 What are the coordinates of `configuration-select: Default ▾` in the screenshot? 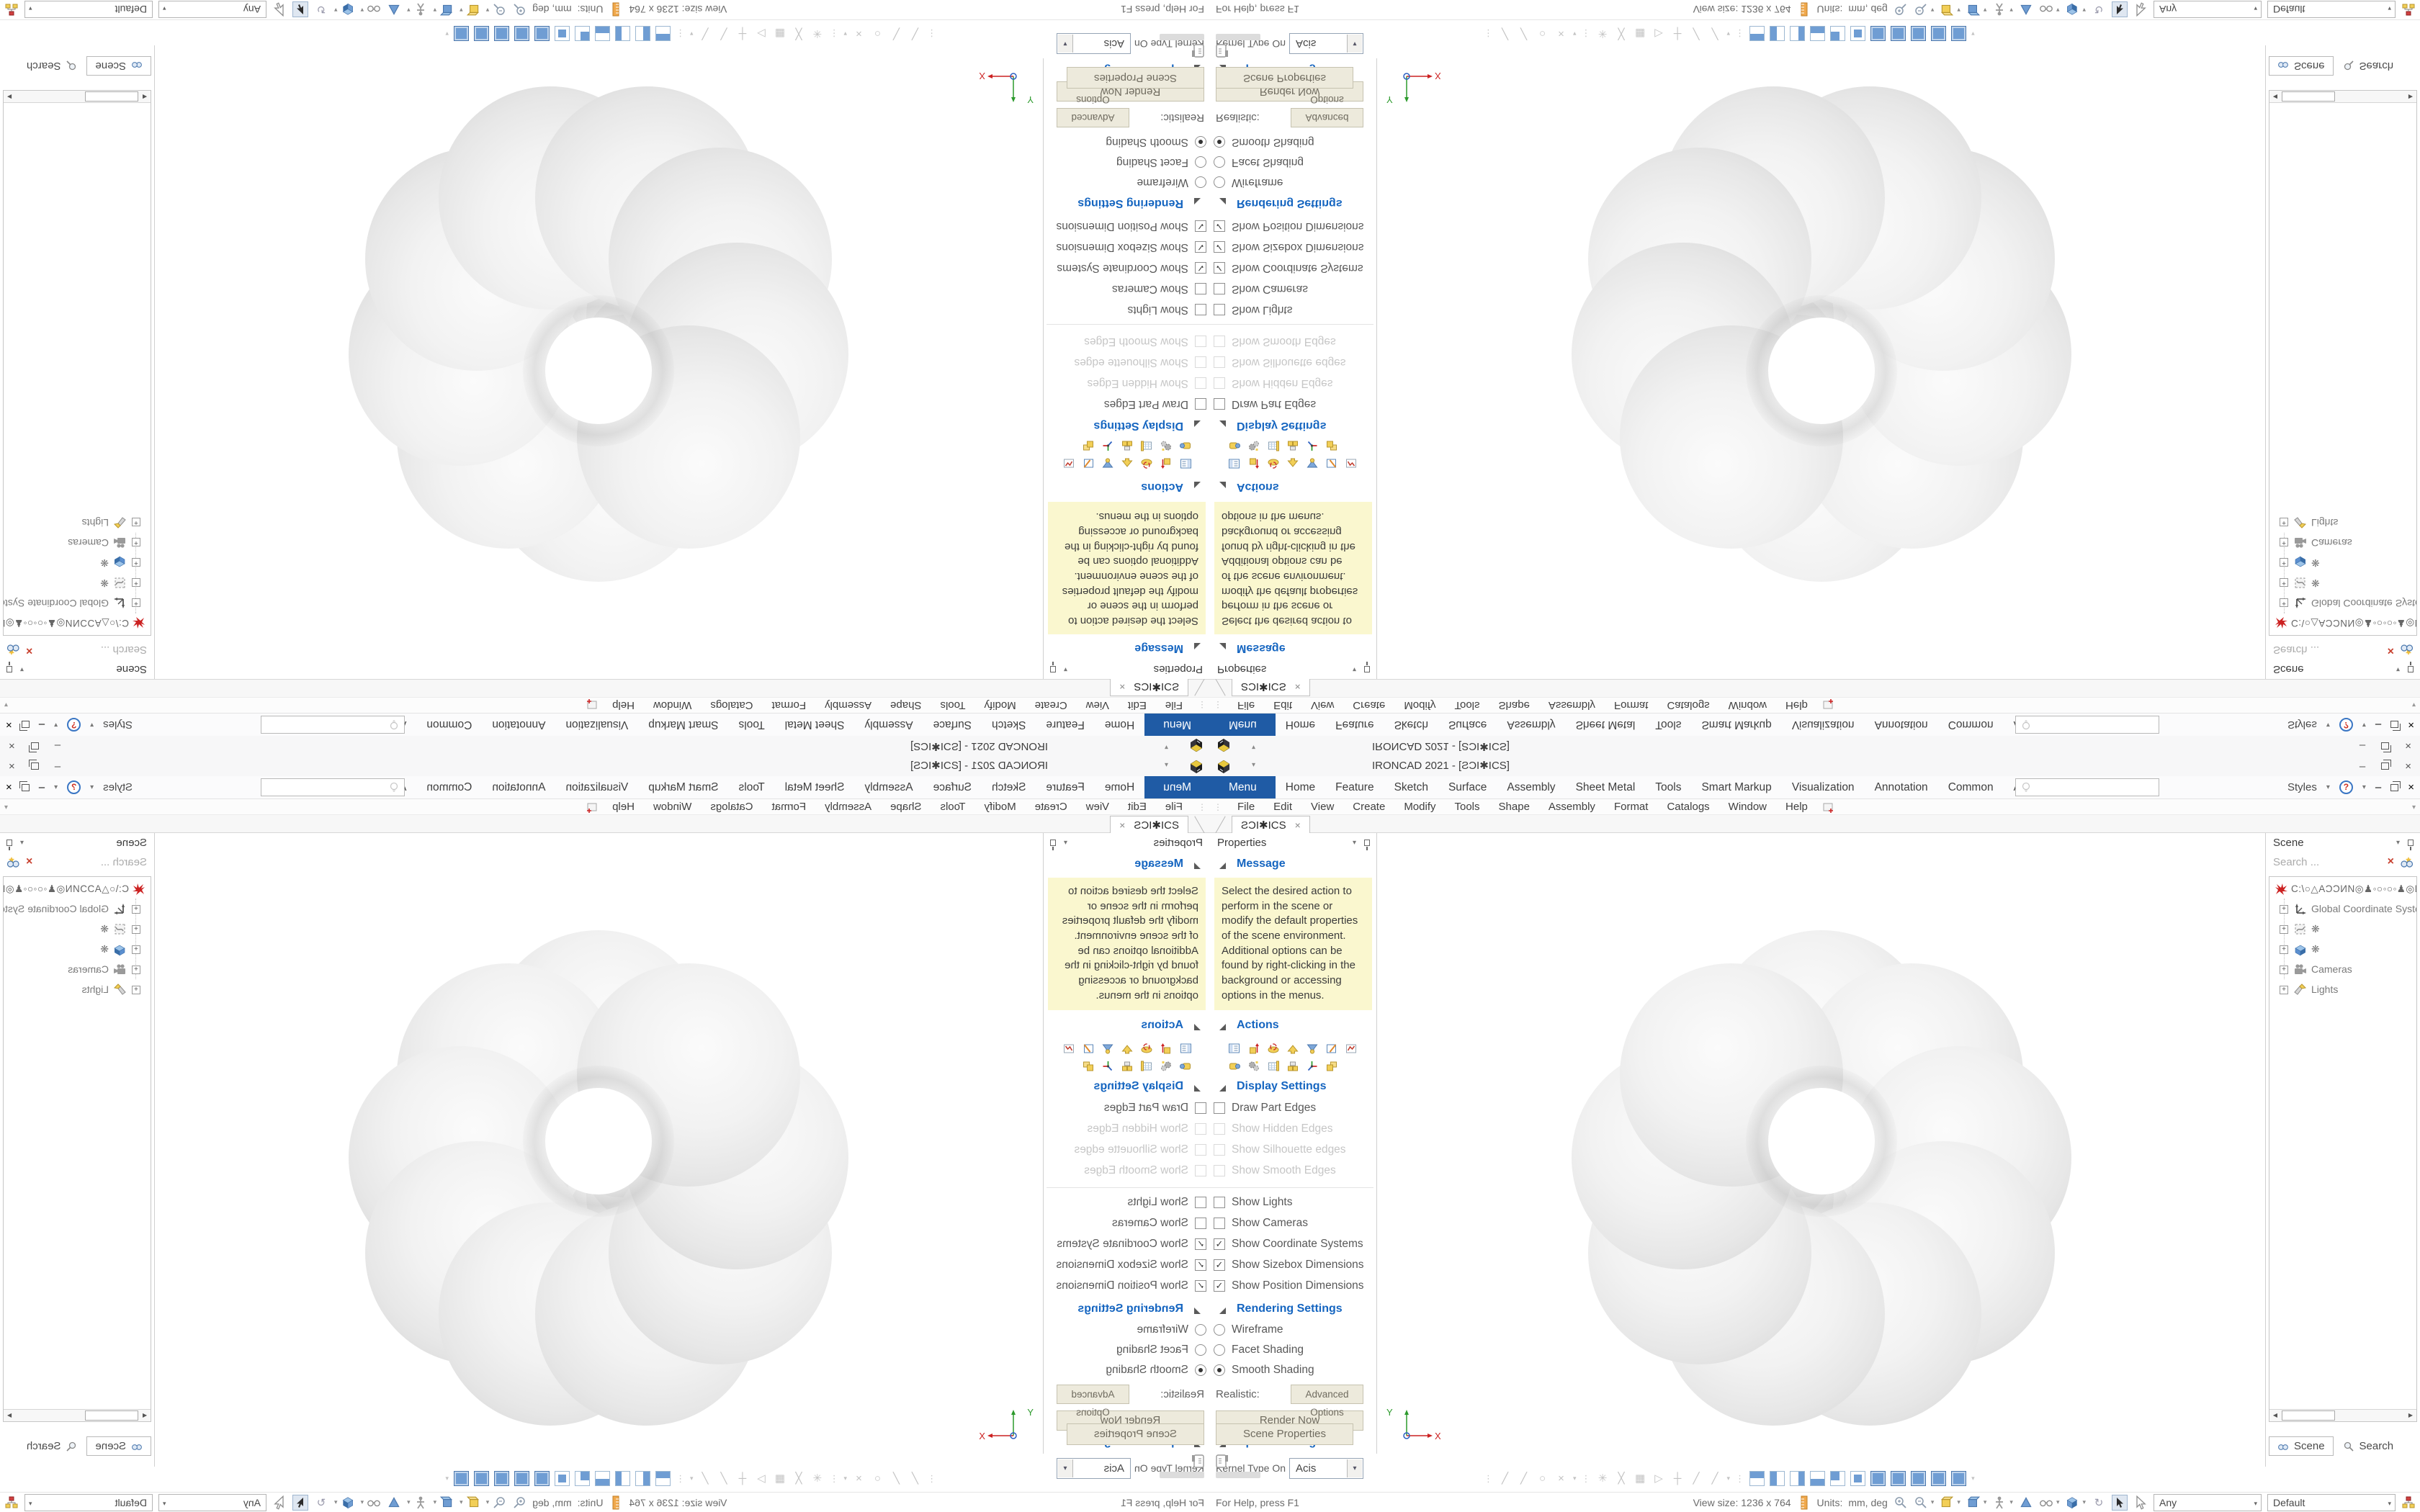 It's located at (88, 10).